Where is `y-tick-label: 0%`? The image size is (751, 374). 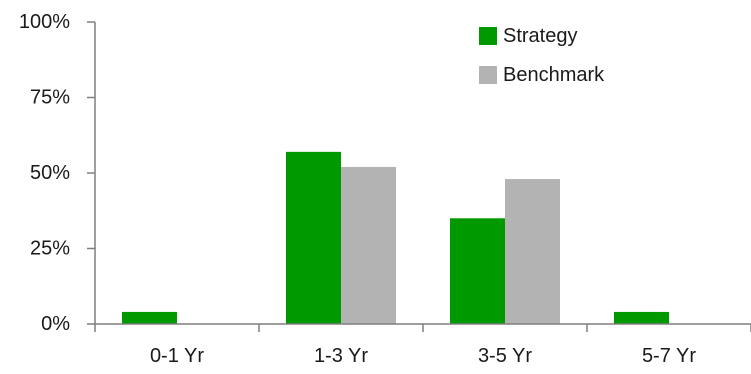 y-tick-label: 0% is located at coordinates (55, 324).